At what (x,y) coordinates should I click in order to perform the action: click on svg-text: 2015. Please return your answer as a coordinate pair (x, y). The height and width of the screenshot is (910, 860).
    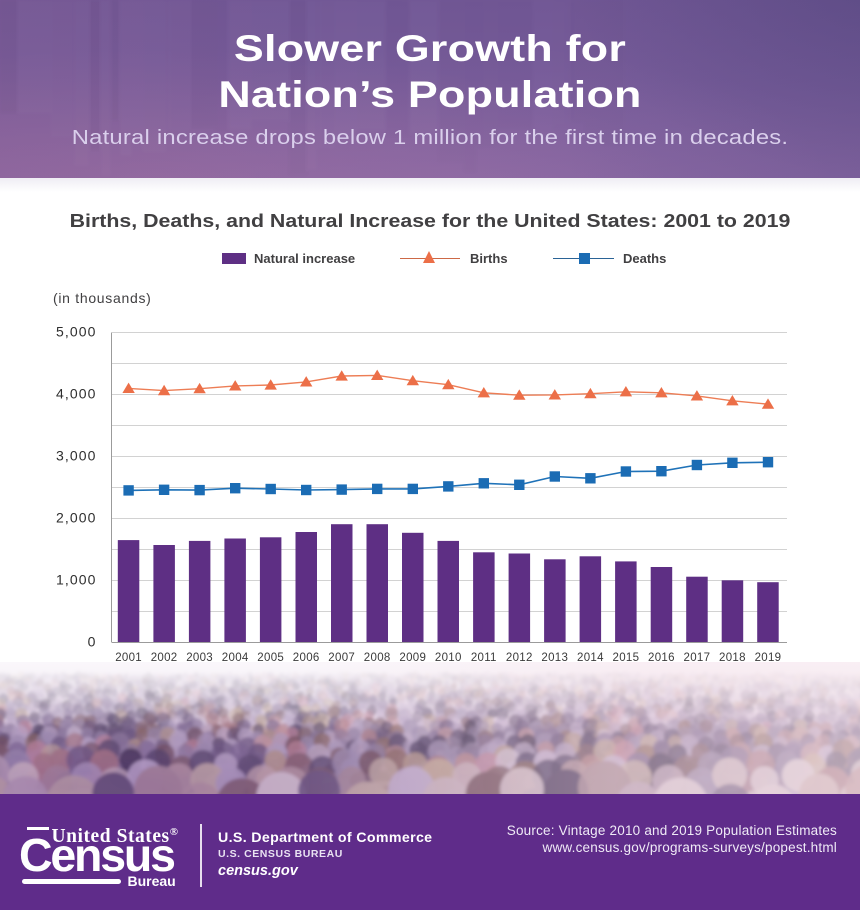
    Looking at the image, I should click on (626, 658).